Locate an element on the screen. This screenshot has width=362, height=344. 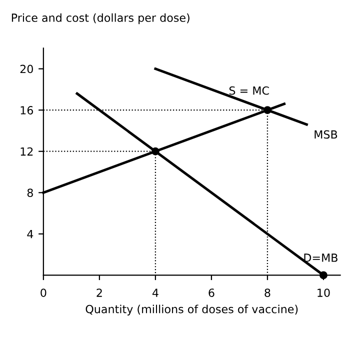
x-tick-label: 2 is located at coordinates (99, 292).